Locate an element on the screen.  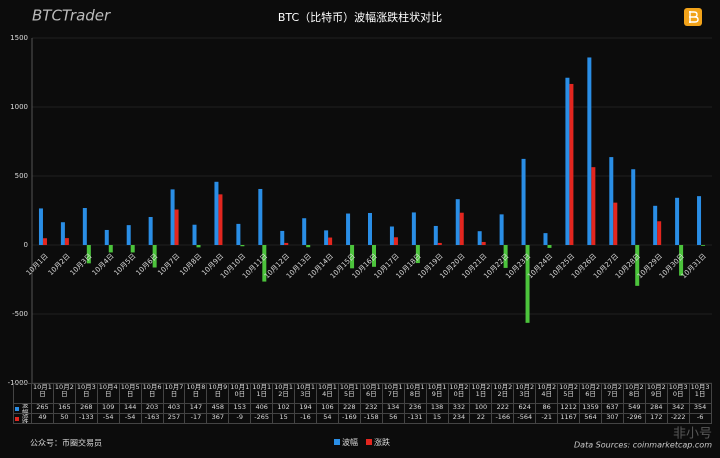
row-label: 涨跌 is located at coordinates (22, 418).